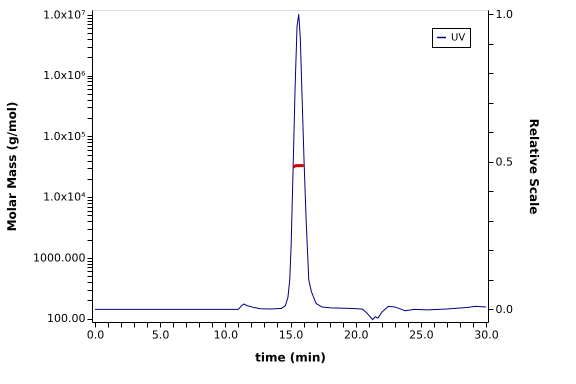 This screenshot has width=576, height=384. What do you see at coordinates (290, 357) in the screenshot?
I see `x-axis-title: time (min)` at bounding box center [290, 357].